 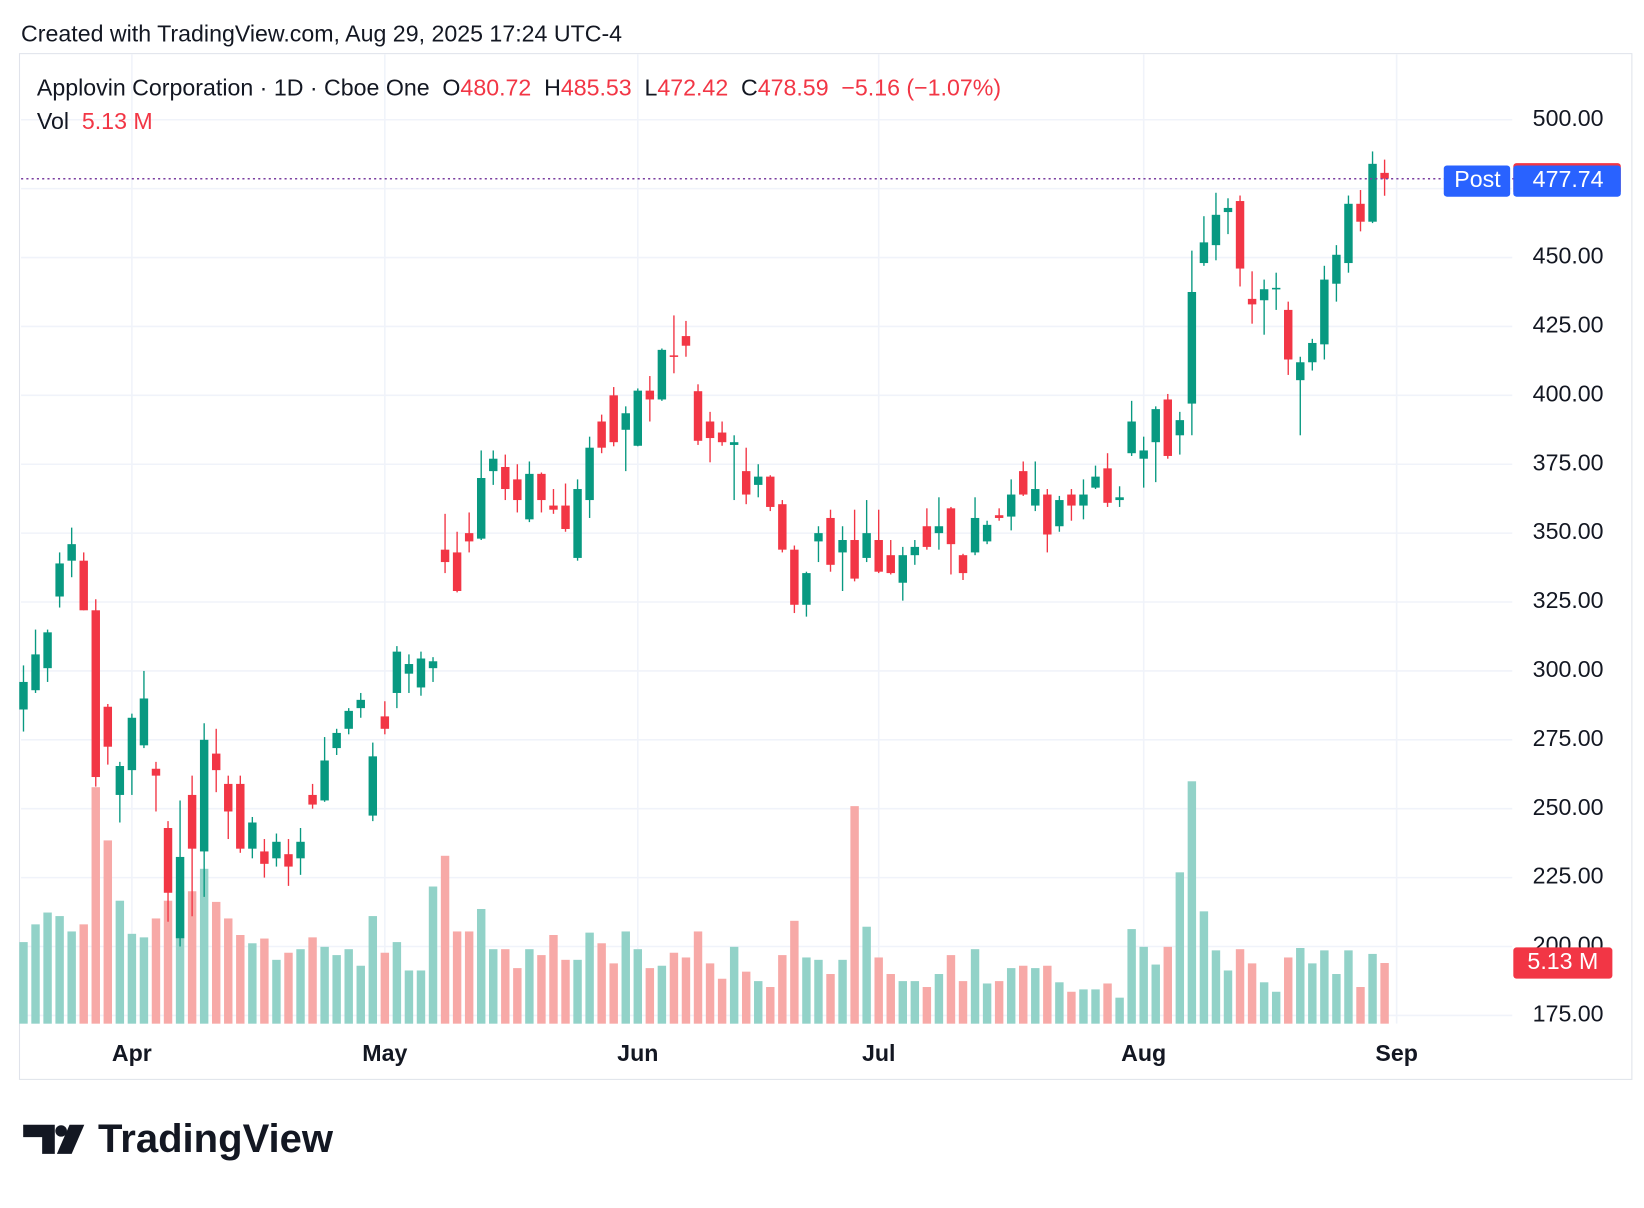 I want to click on legend-volume-label: Vol, so click(x=53, y=121).